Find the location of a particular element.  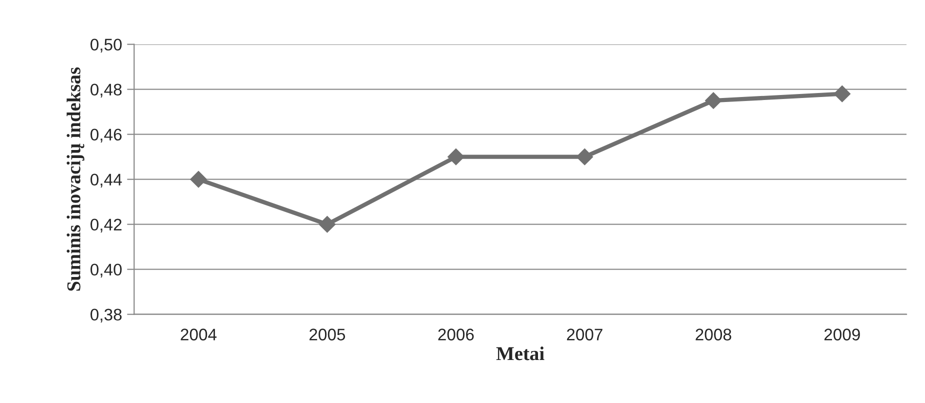

y-tick-label: 0,38 is located at coordinates (106, 315).